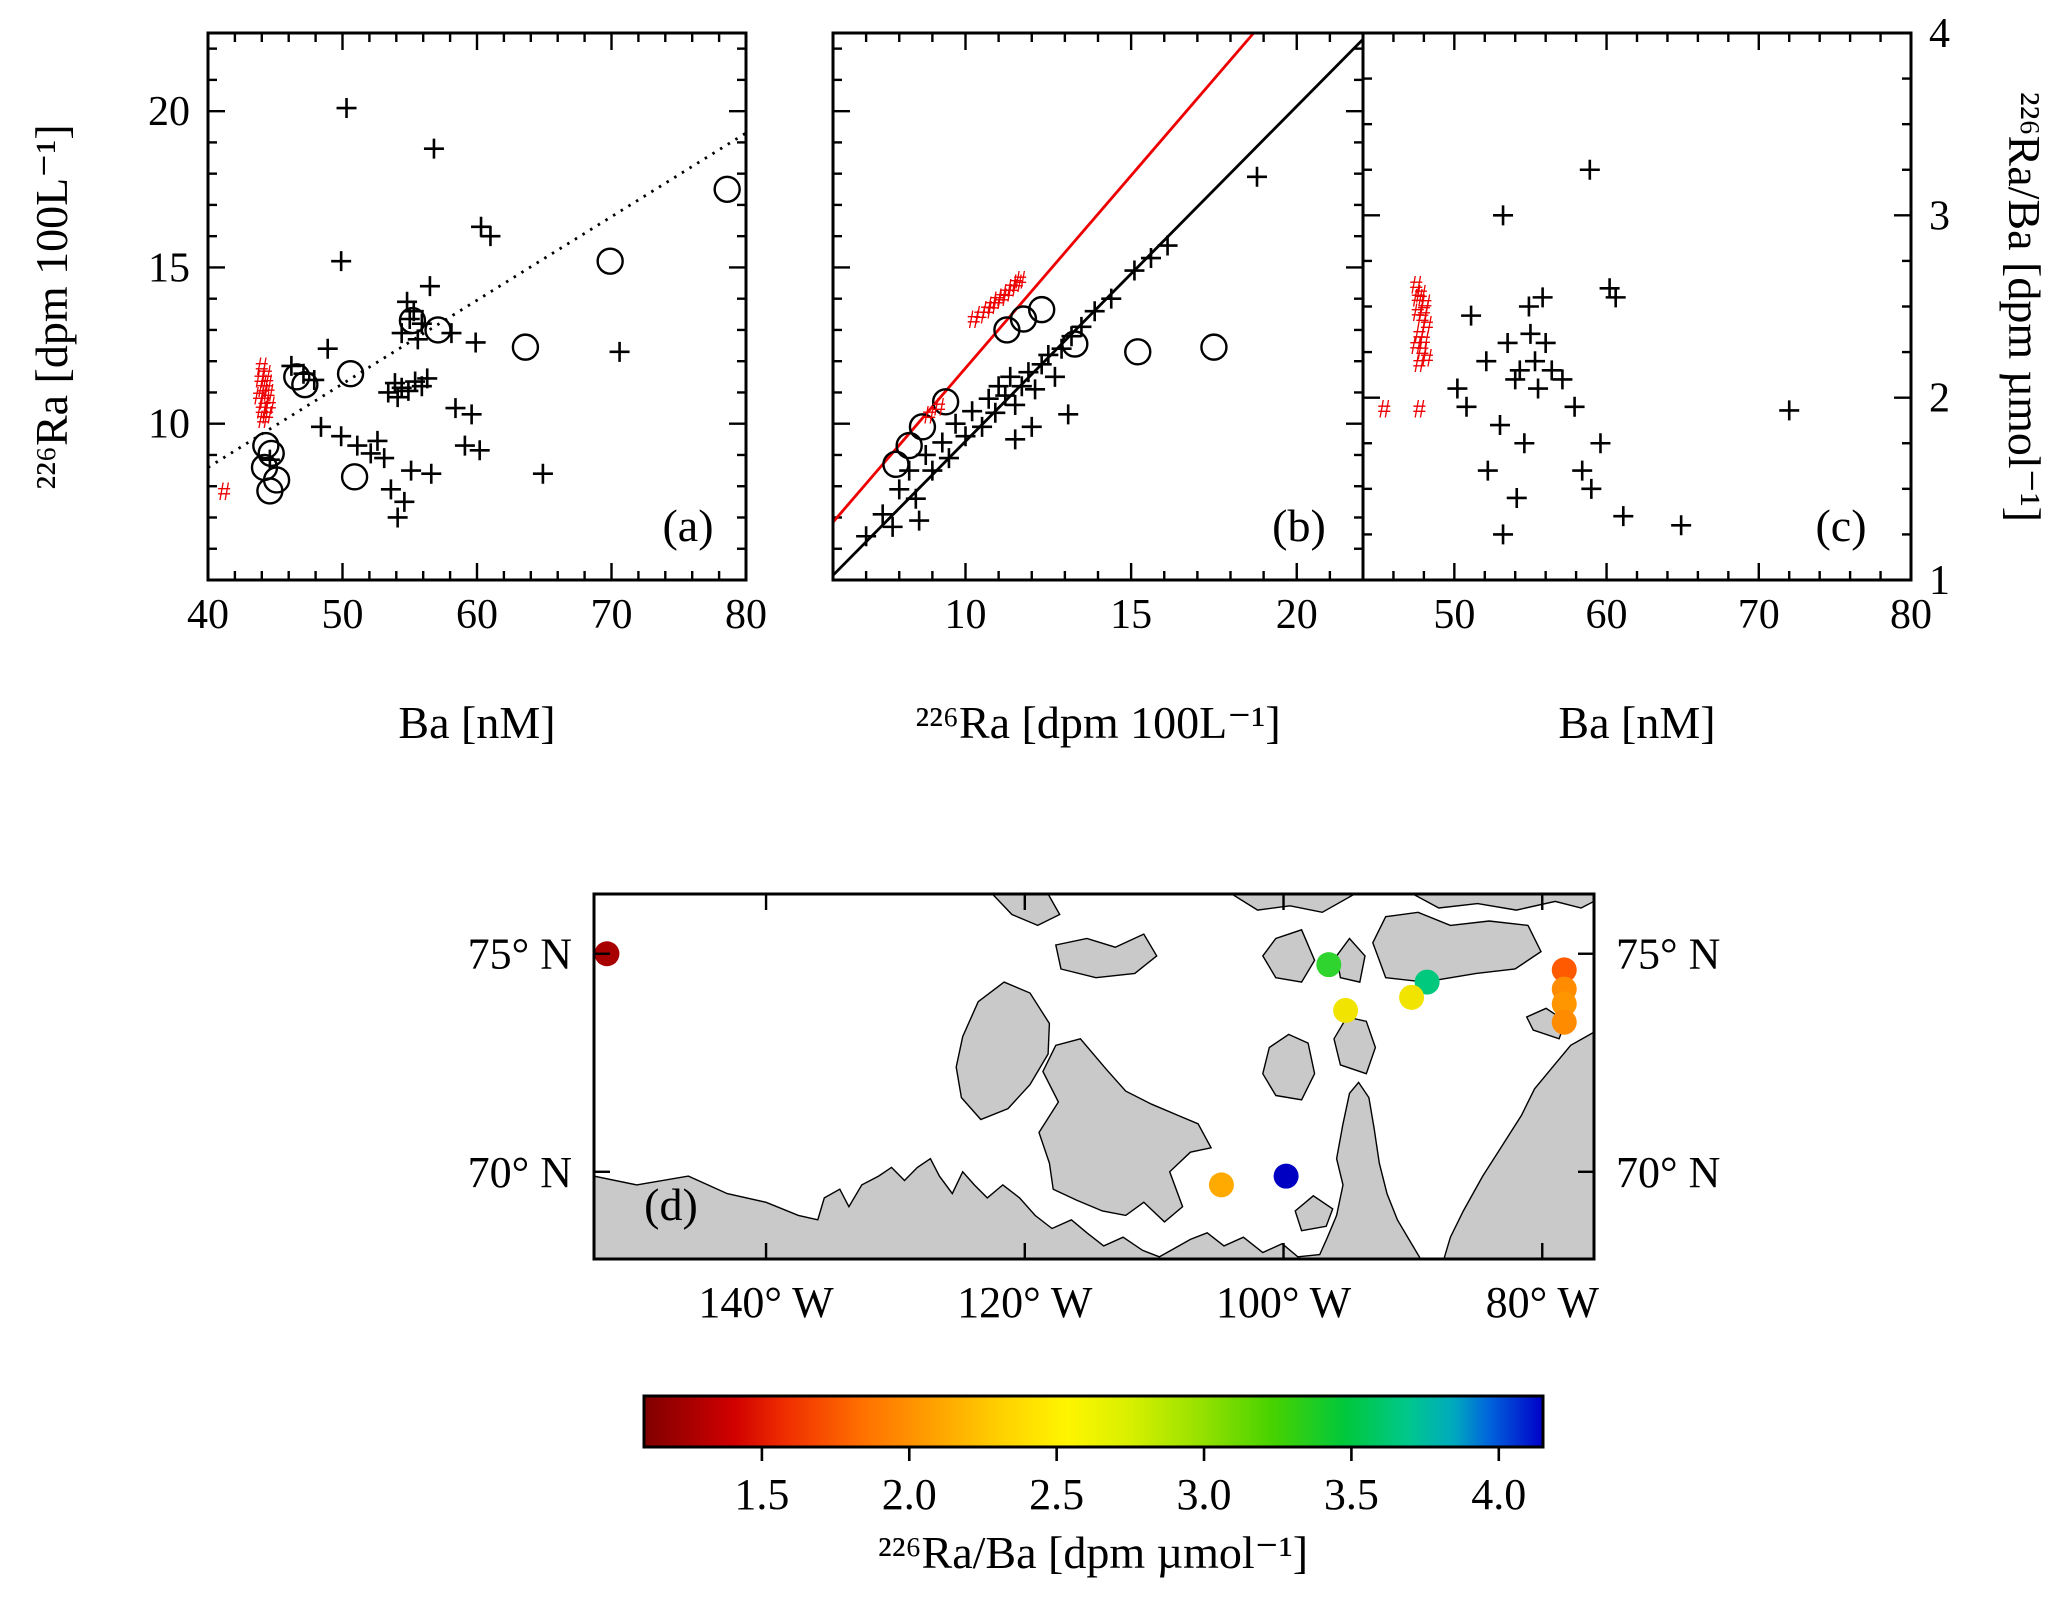  What do you see at coordinates (1637, 722) in the screenshot?
I see `x-axis-title-c: Ba [nM]` at bounding box center [1637, 722].